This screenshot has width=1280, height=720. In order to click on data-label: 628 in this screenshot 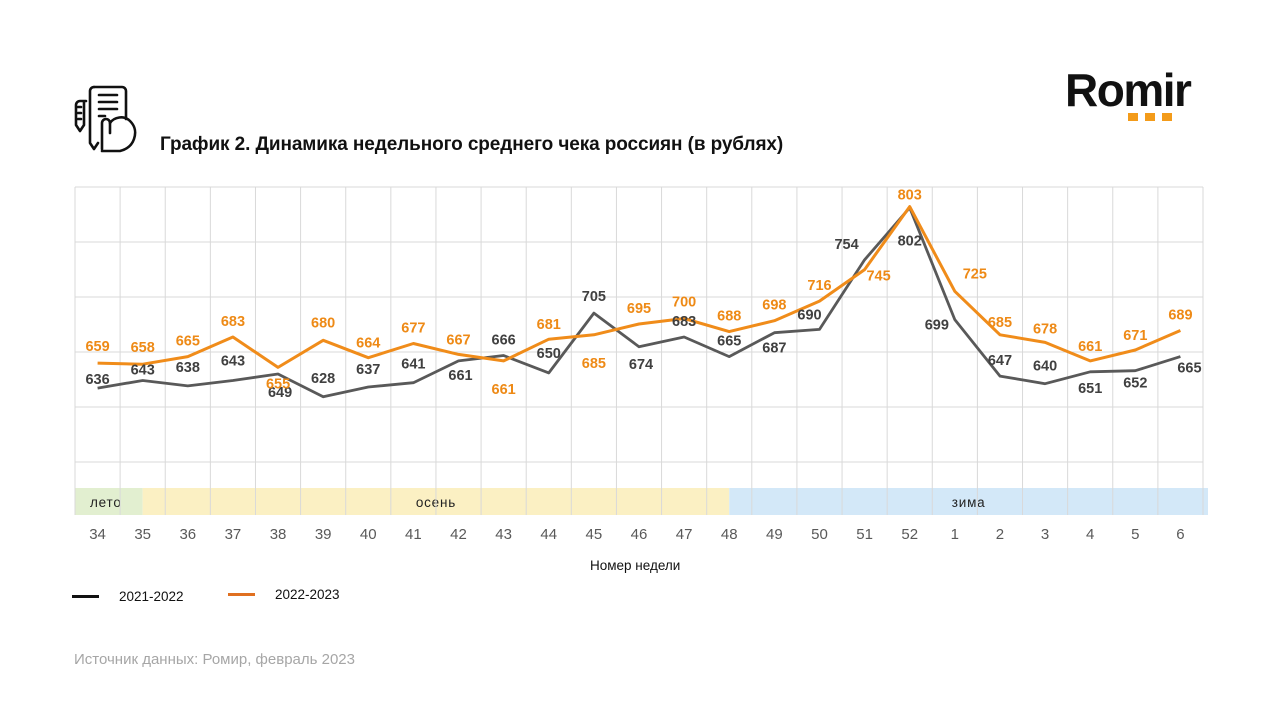, I will do `click(323, 379)`.